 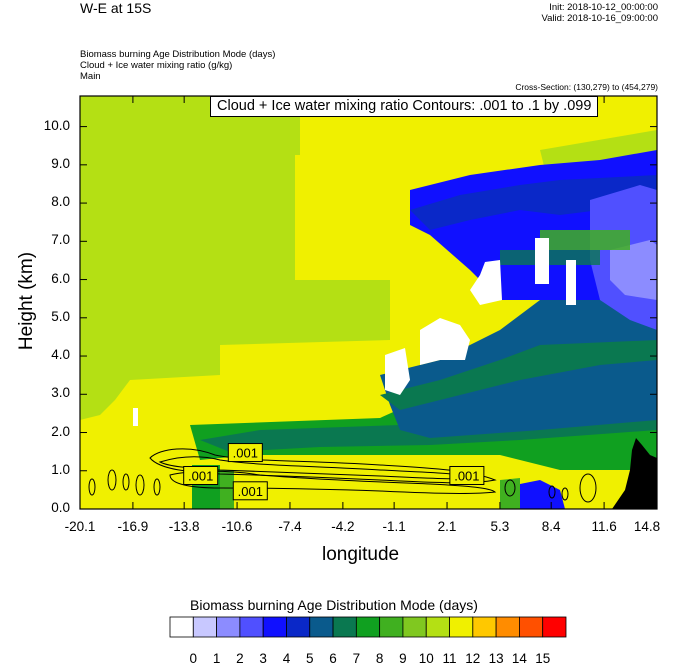 What do you see at coordinates (551, 526) in the screenshot?
I see `x-tick-label: 8.4` at bounding box center [551, 526].